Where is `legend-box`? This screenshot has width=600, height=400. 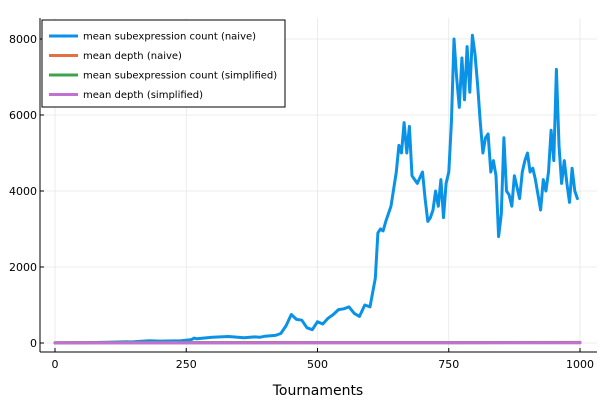
legend-box is located at coordinates (163, 63).